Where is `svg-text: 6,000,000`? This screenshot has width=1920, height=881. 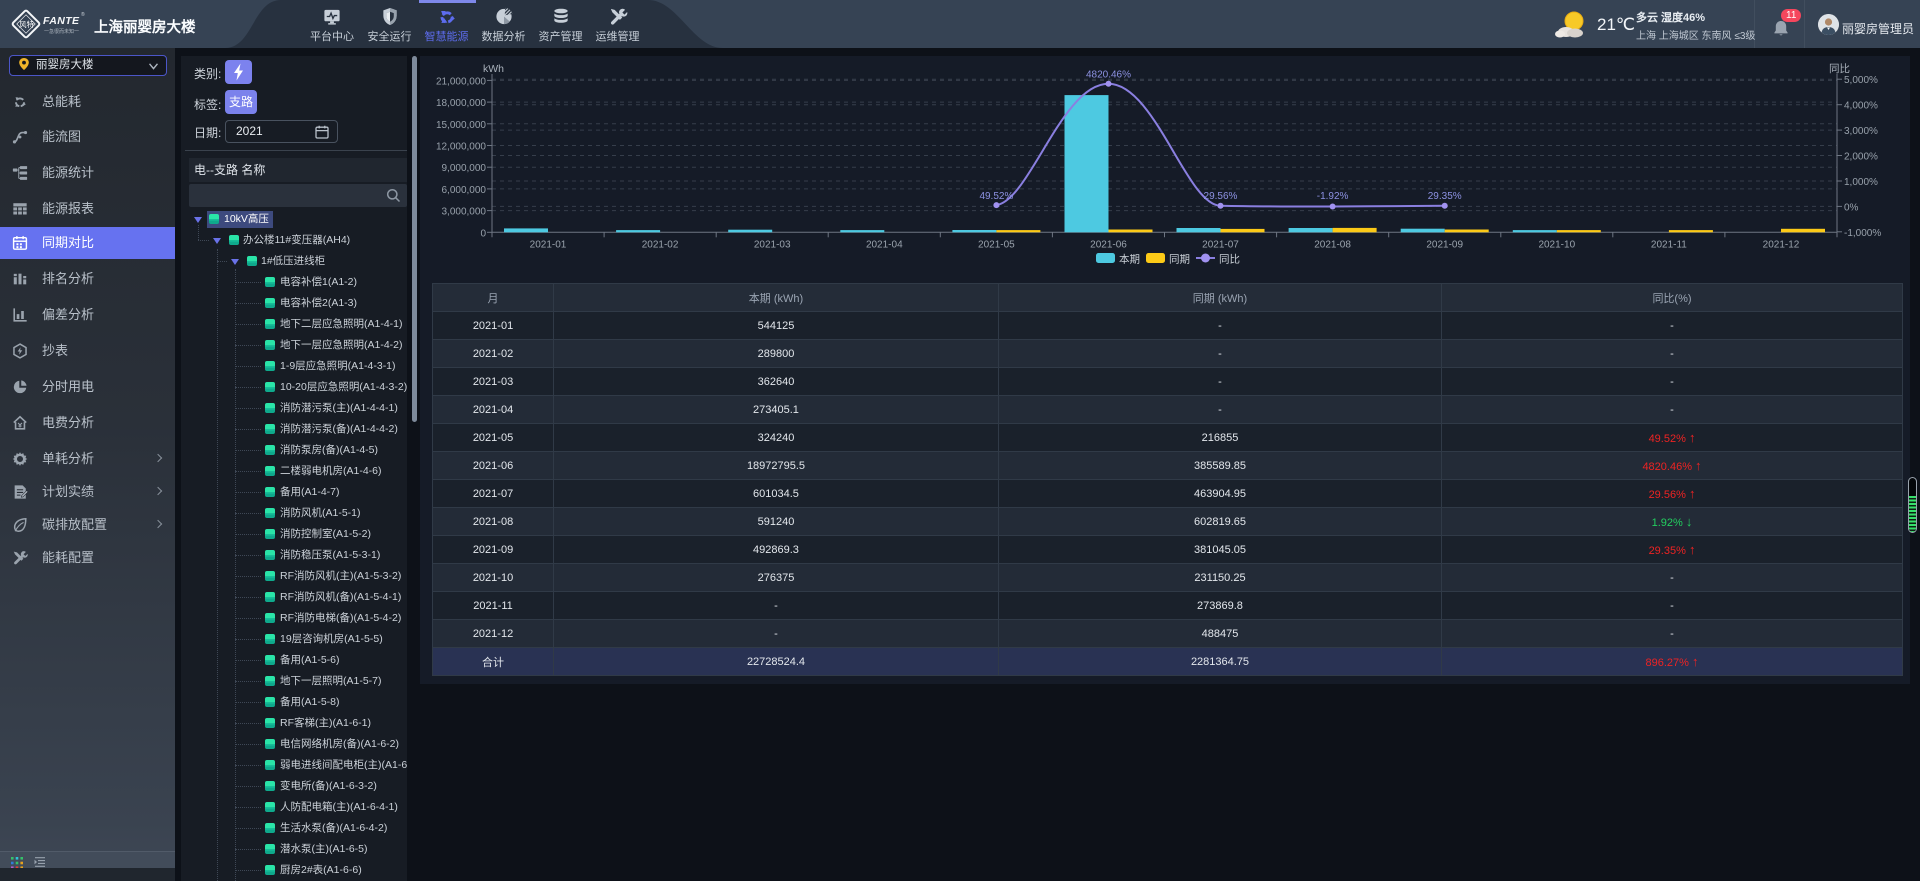
svg-text: 6,000,000 is located at coordinates (464, 190).